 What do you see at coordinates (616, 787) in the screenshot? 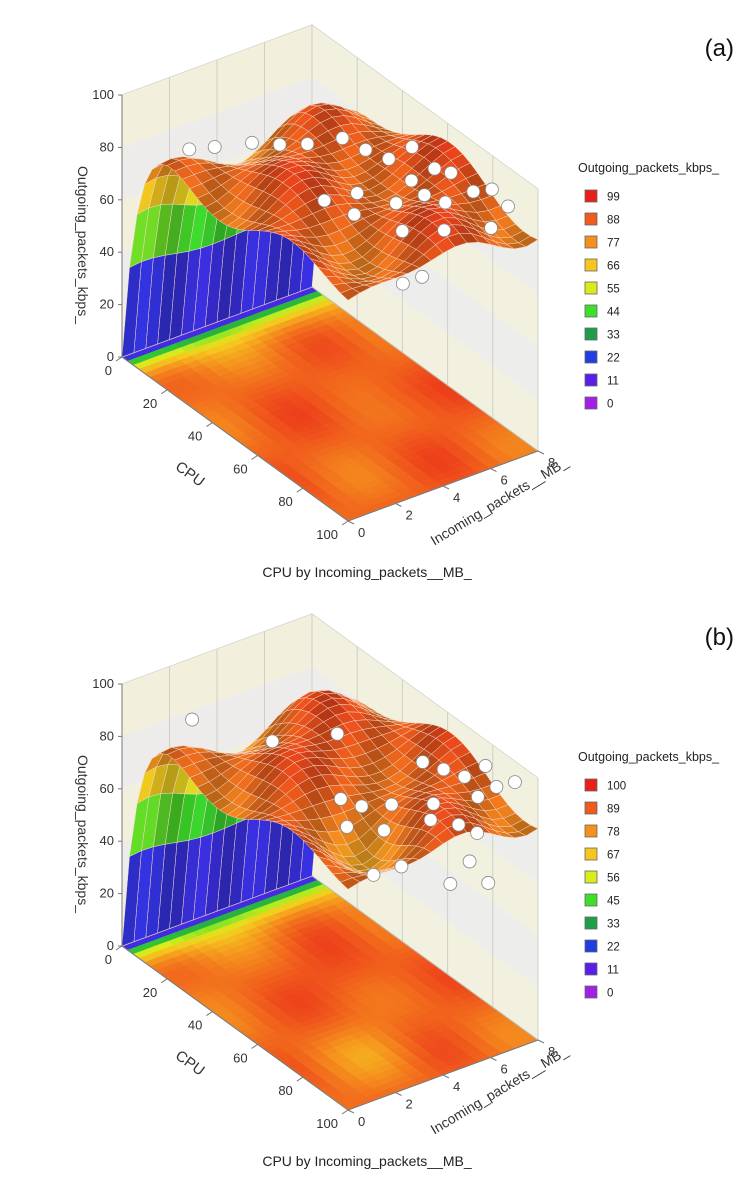
I see `legend-label: 100` at bounding box center [616, 787].